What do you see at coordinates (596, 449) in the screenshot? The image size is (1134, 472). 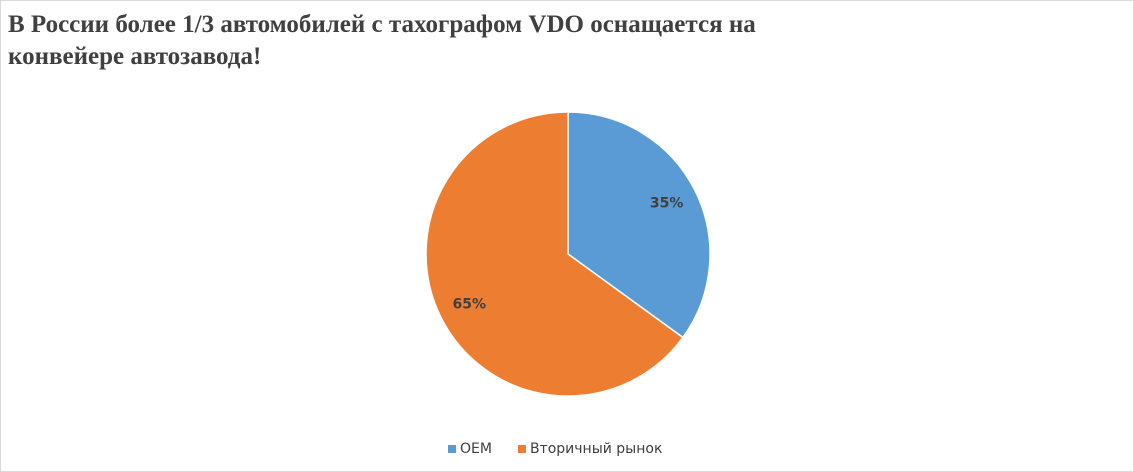 I see `legend-label: Вторичный рынок` at bounding box center [596, 449].